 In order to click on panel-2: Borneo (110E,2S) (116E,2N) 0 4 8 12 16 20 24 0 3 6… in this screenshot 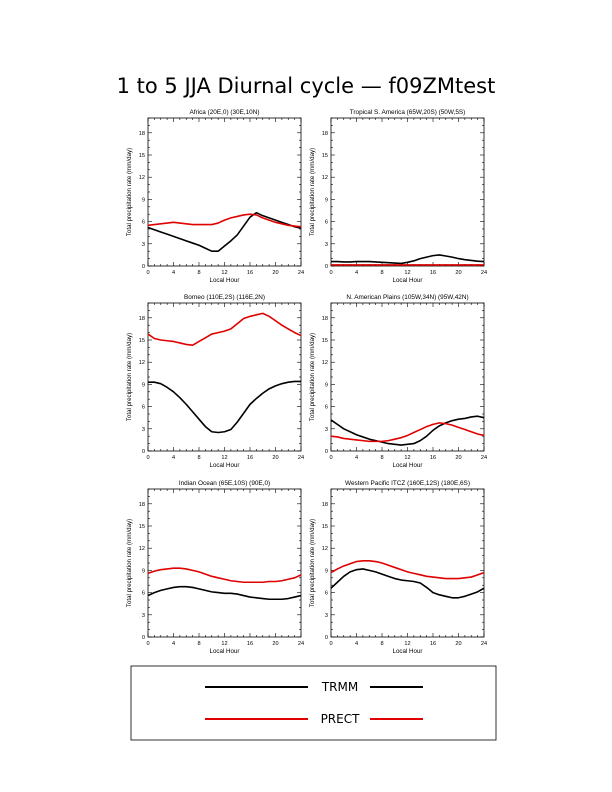, I will do `click(215, 381)`.